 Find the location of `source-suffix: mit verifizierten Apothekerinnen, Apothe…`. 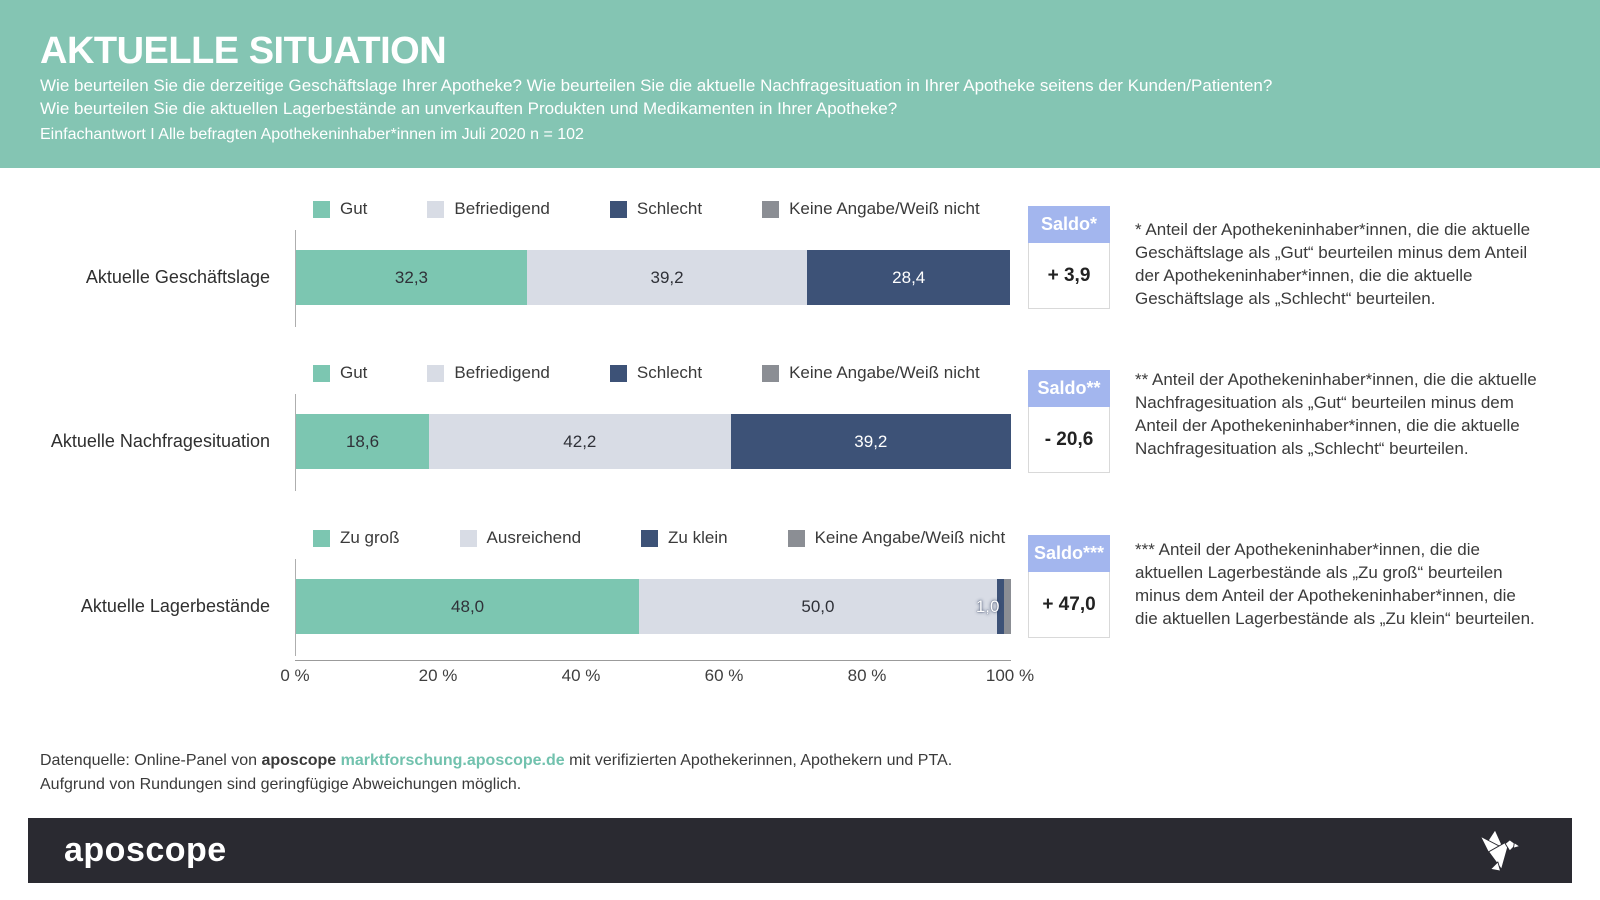

source-suffix: mit verifizierten Apothekerinnen, Apothe… is located at coordinates (758, 760).